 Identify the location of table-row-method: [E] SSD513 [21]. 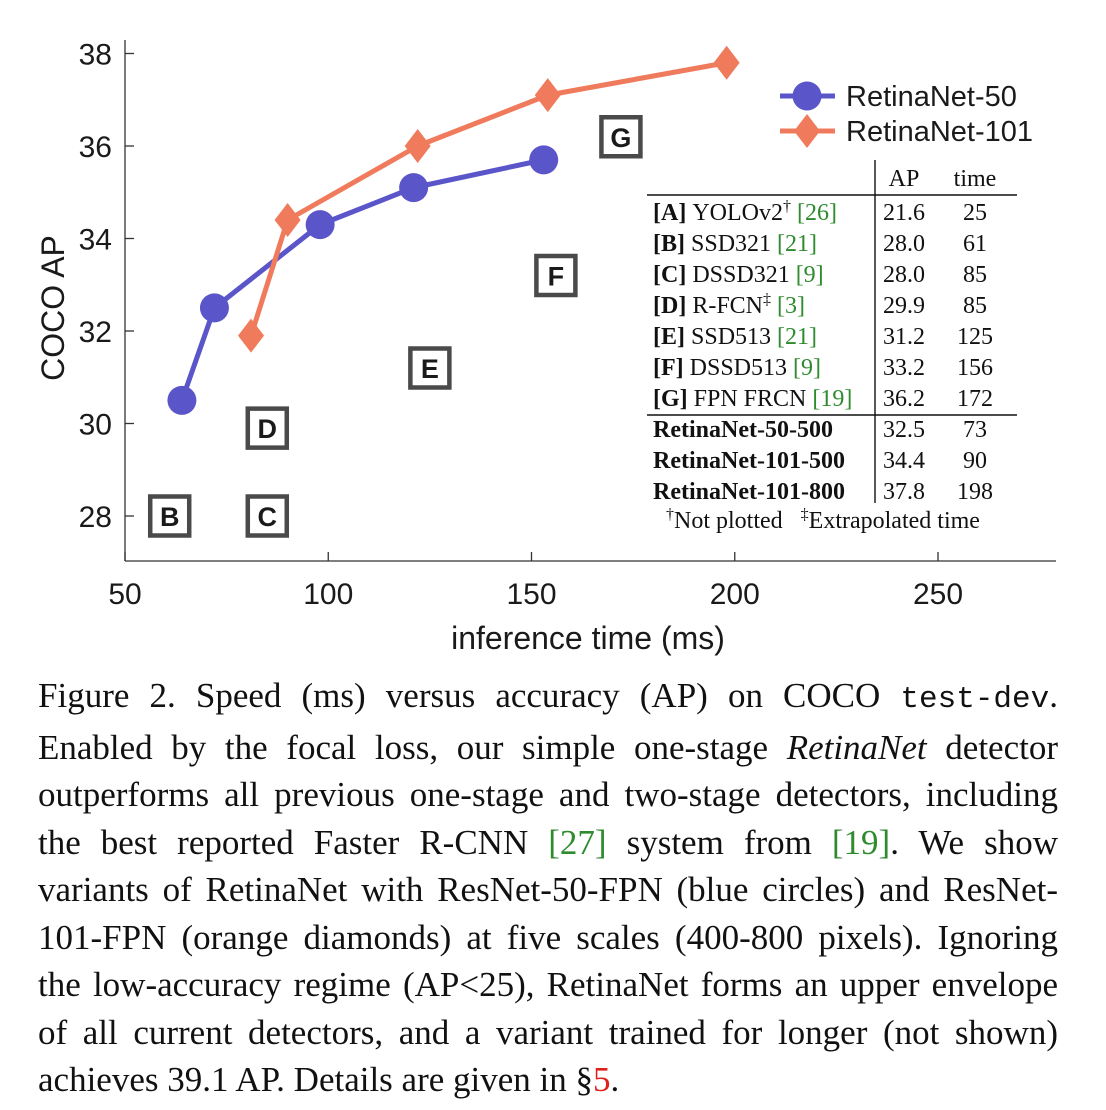
(735, 337).